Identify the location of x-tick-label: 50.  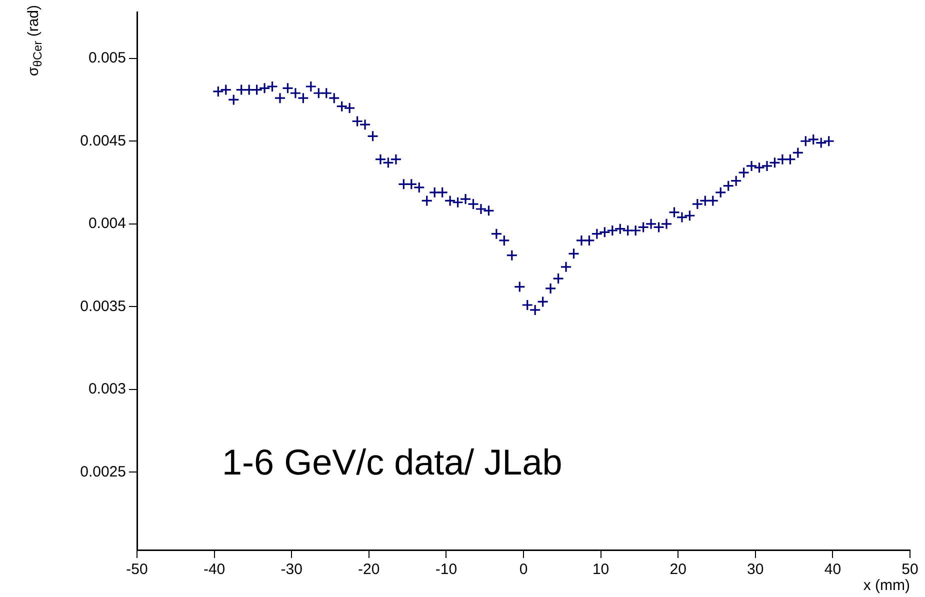
(910, 569).